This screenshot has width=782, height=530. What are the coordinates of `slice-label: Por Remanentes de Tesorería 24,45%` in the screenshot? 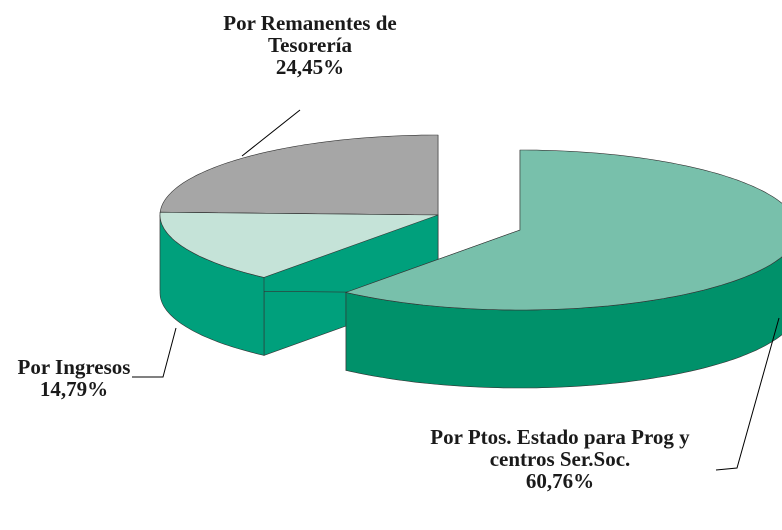 It's located at (310, 45).